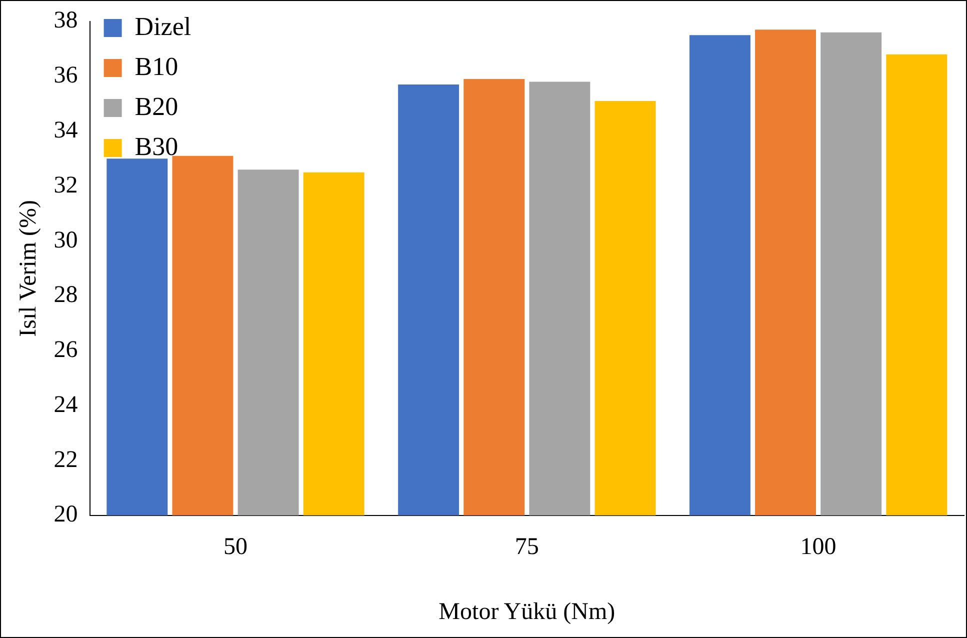 This screenshot has height=638, width=967. I want to click on legend-label: Dizel, so click(163, 26).